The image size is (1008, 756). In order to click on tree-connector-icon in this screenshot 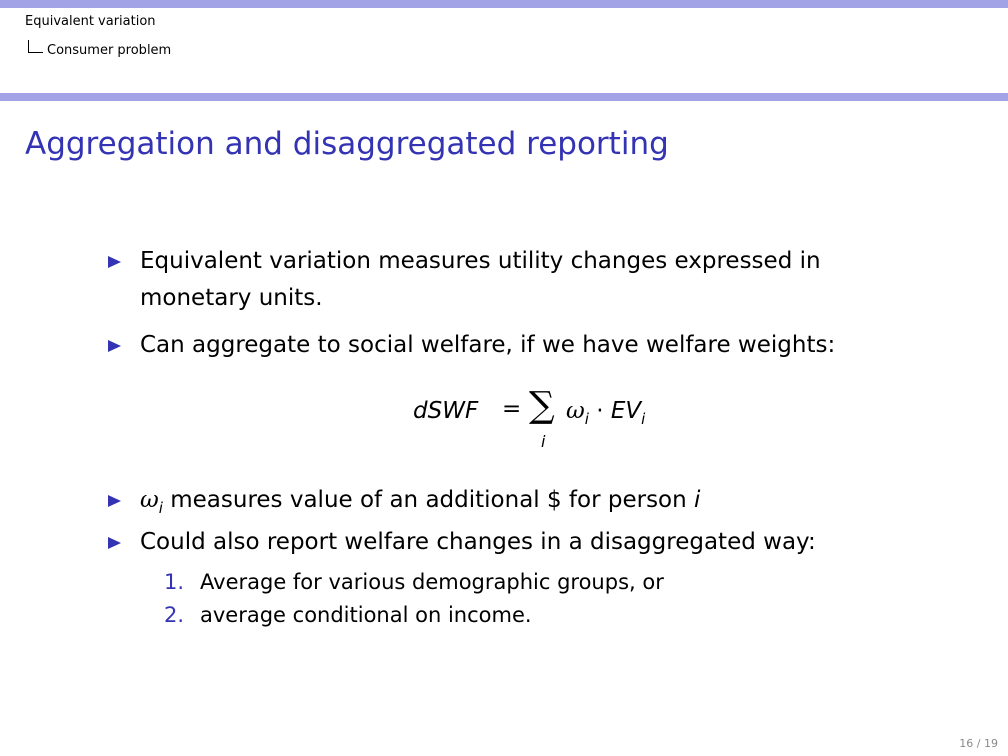, I will do `click(35, 46)`.